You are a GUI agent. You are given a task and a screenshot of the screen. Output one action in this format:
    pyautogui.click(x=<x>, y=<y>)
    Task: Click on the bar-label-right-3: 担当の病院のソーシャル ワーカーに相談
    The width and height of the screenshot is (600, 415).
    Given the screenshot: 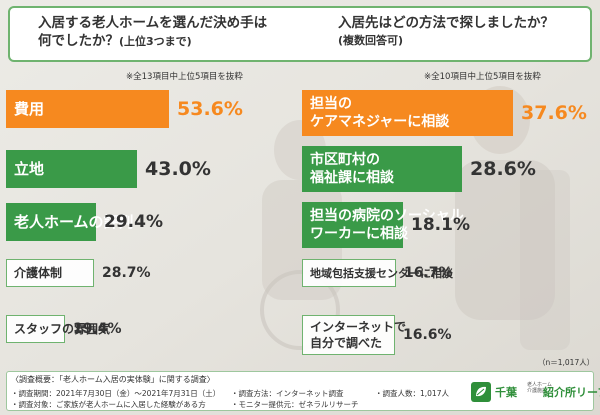 What is the action you would take?
    pyautogui.click(x=387, y=225)
    